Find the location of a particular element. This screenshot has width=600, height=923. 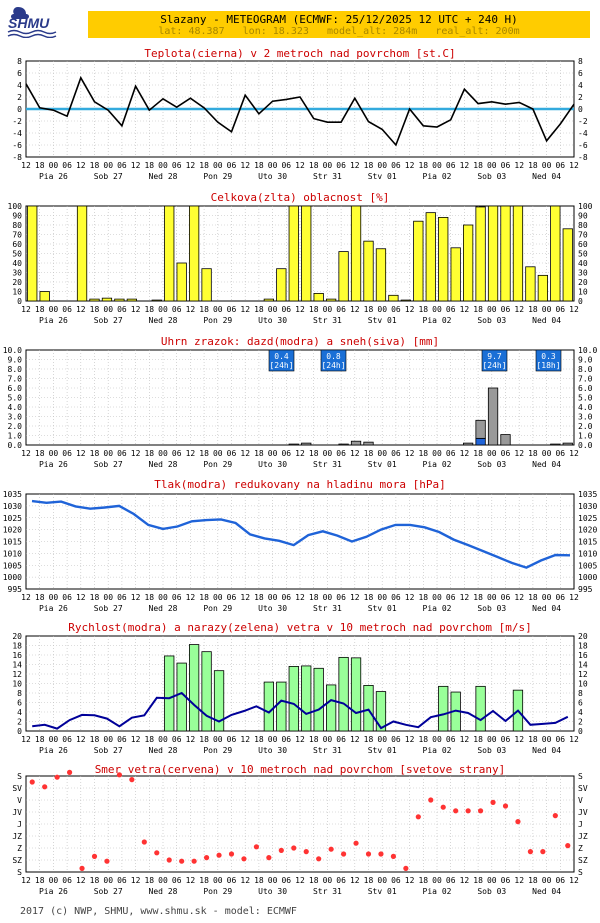

y-tick-label-left: 10 is located at coordinates (17, 684).